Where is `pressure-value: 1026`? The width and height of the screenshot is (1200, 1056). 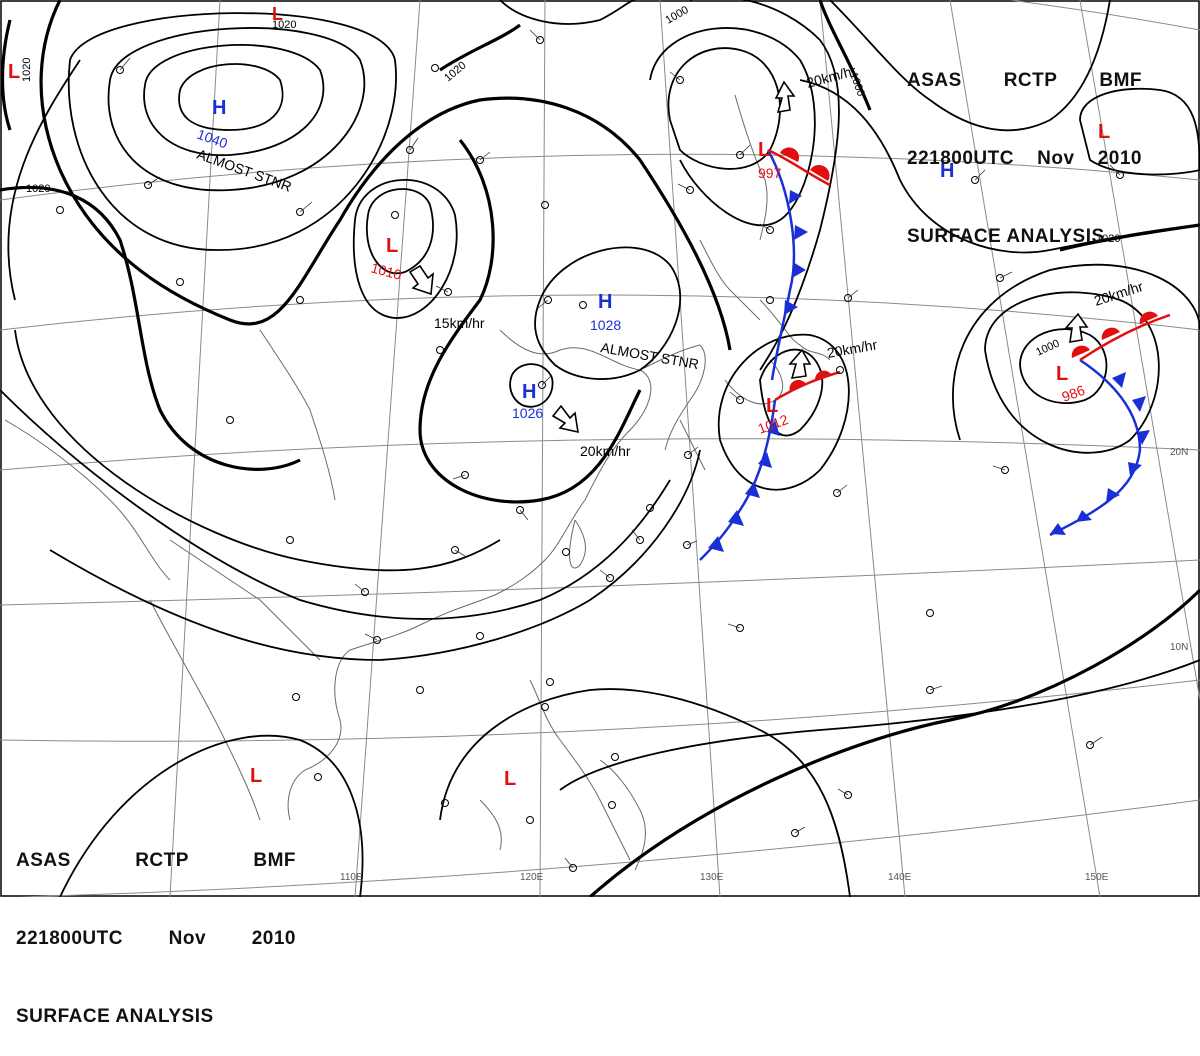
pressure-value: 1026 is located at coordinates (527, 413).